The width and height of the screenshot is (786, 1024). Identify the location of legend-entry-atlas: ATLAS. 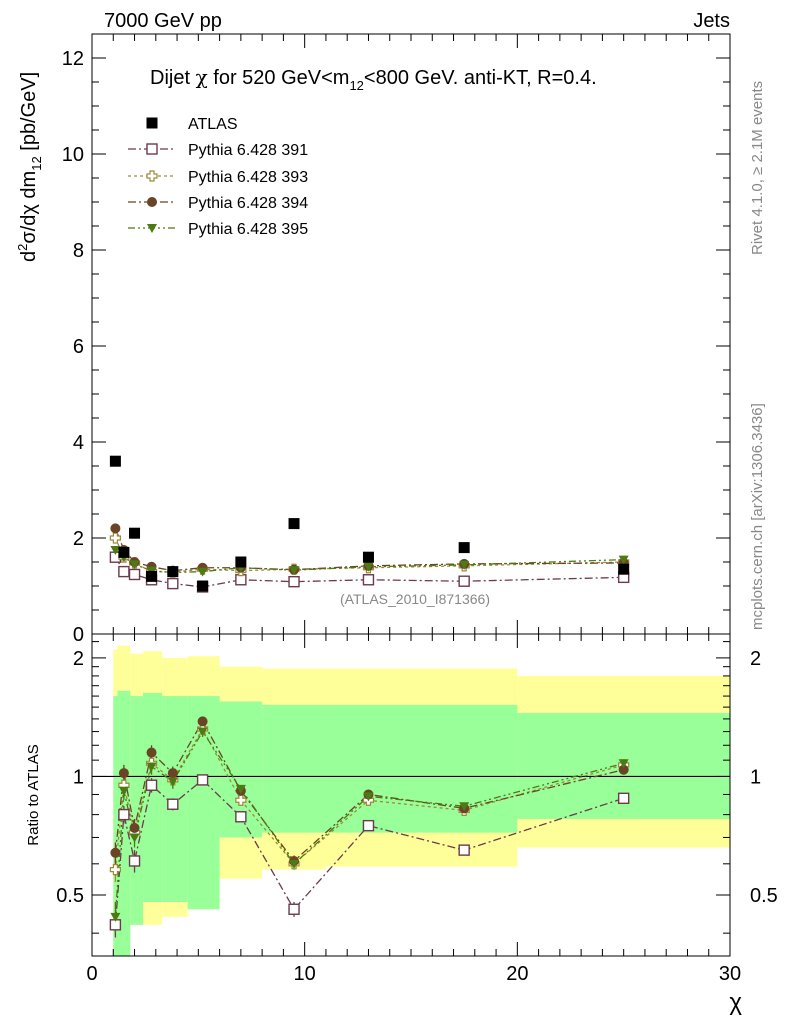
(192, 124).